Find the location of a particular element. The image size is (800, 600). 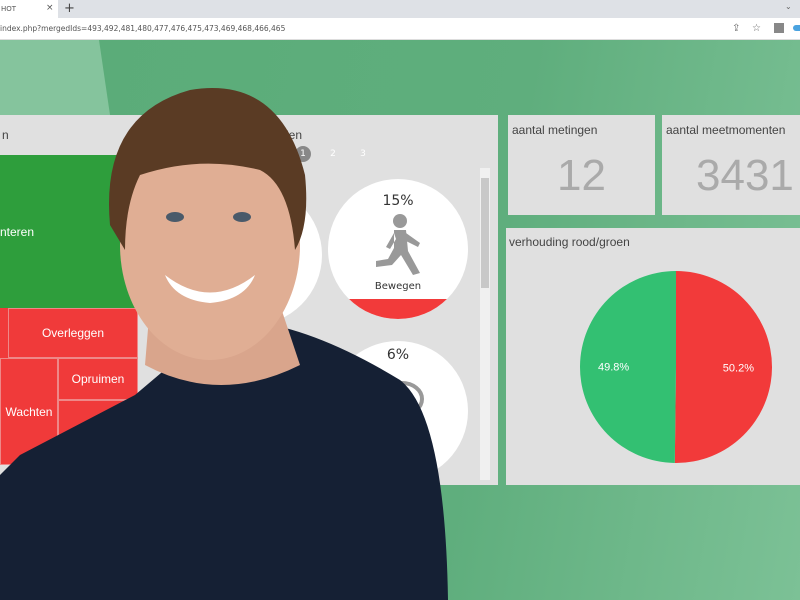

running-person-icon is located at coordinates (398, 244).